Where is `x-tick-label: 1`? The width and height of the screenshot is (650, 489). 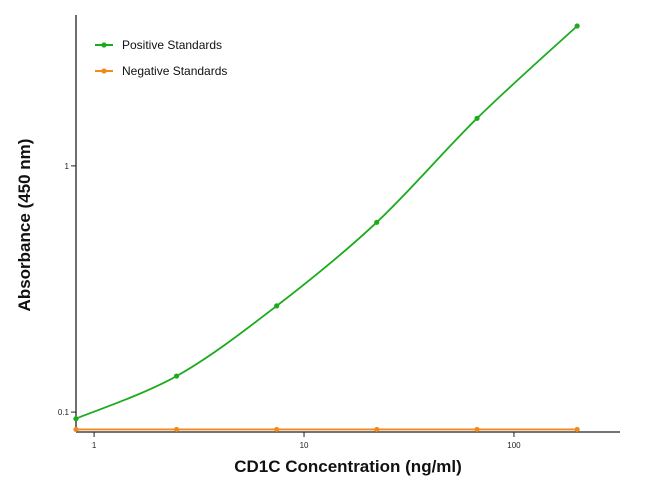 x-tick-label: 1 is located at coordinates (94, 445).